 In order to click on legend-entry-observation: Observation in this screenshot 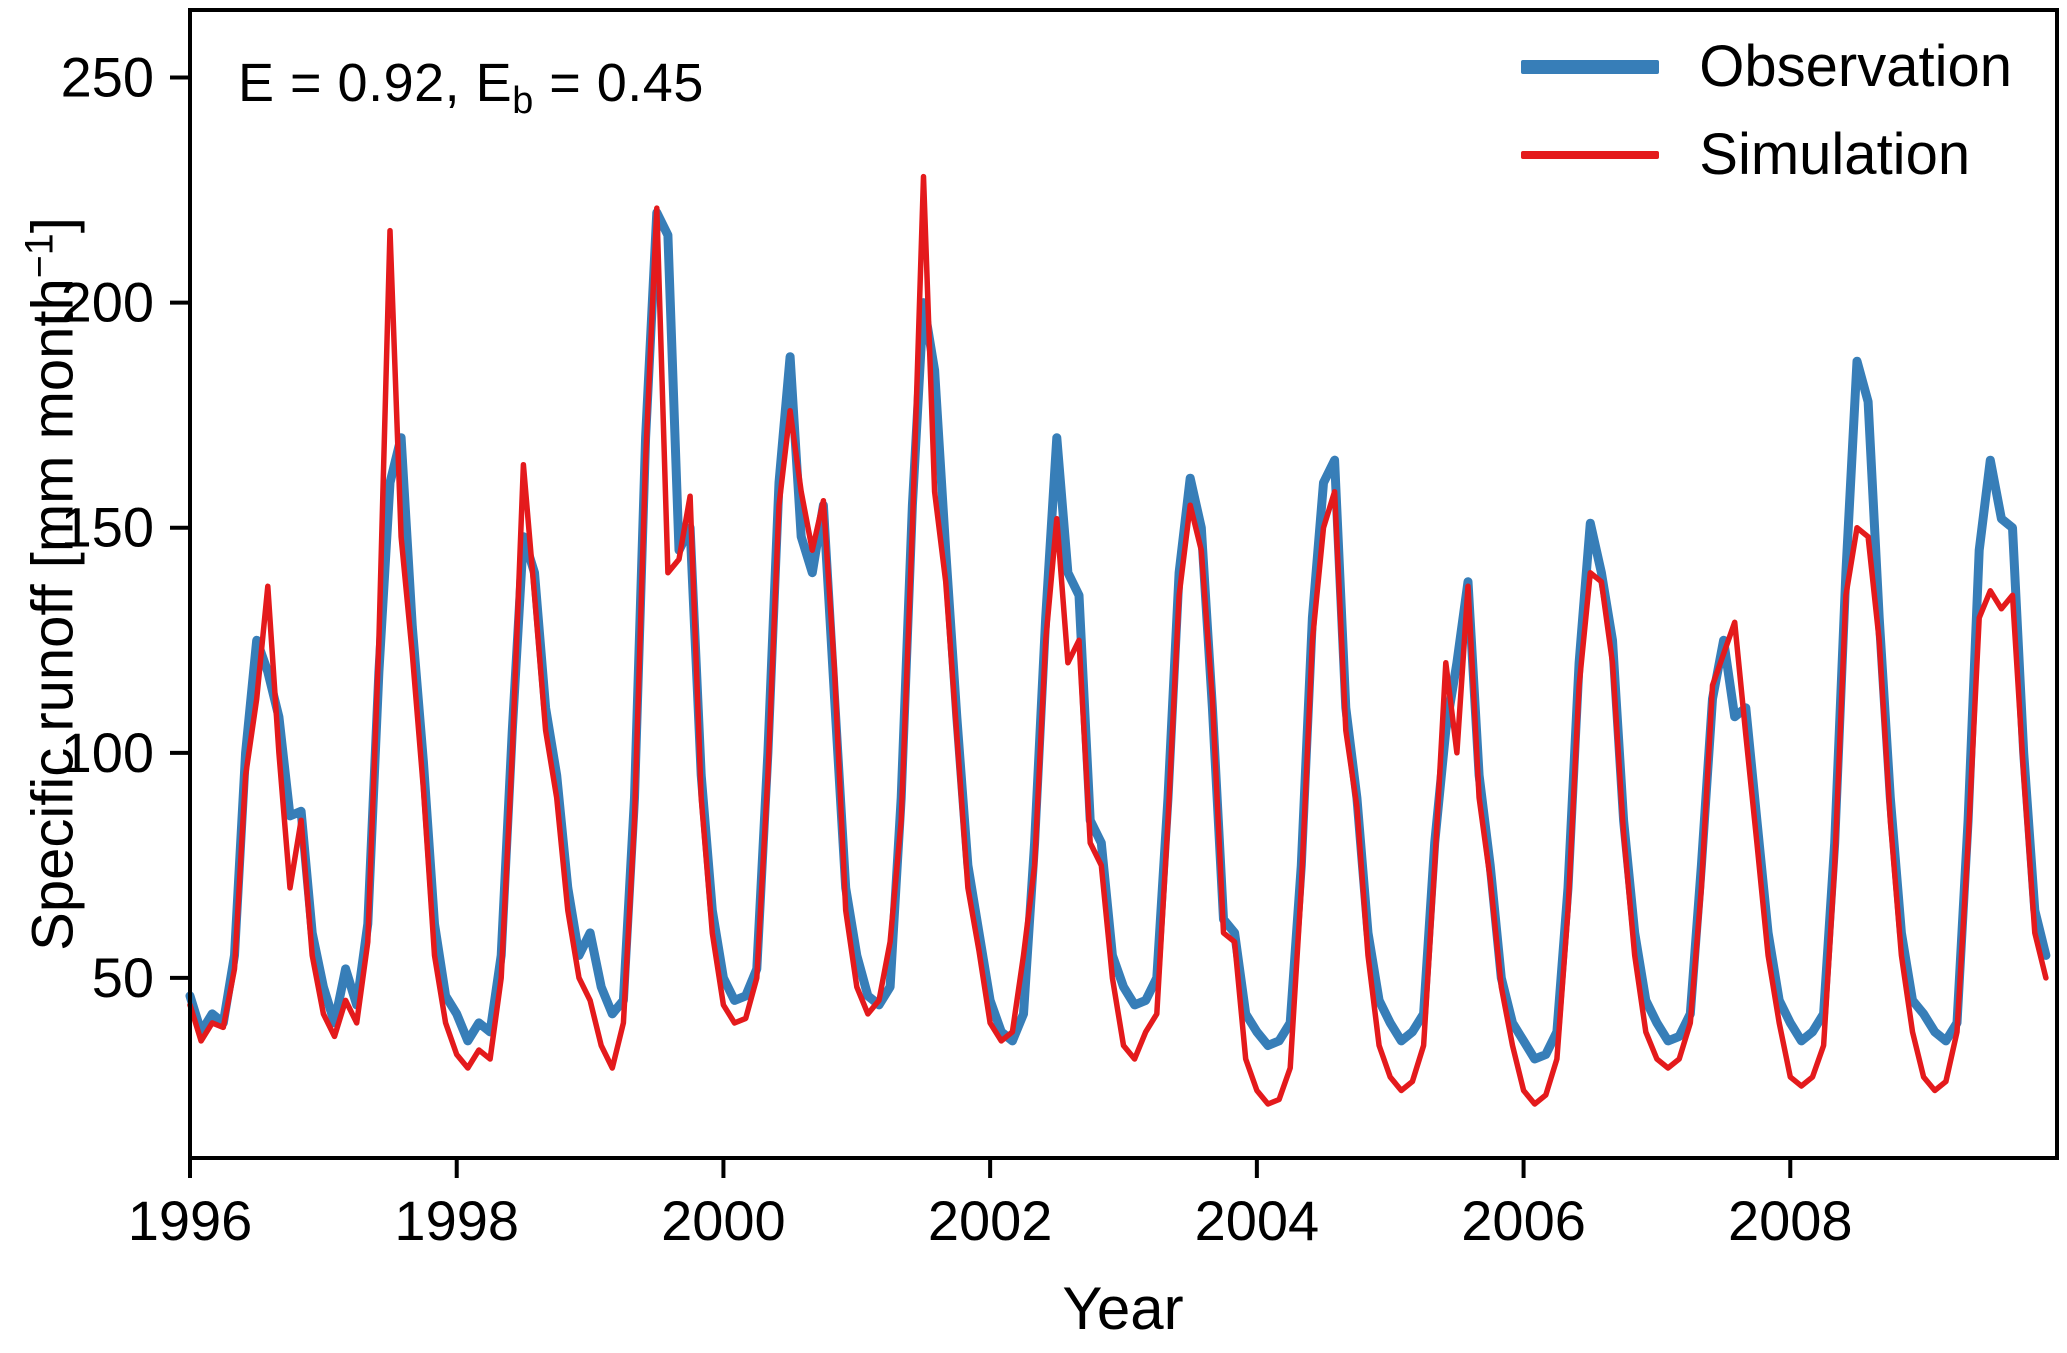, I will do `click(1766, 67)`.